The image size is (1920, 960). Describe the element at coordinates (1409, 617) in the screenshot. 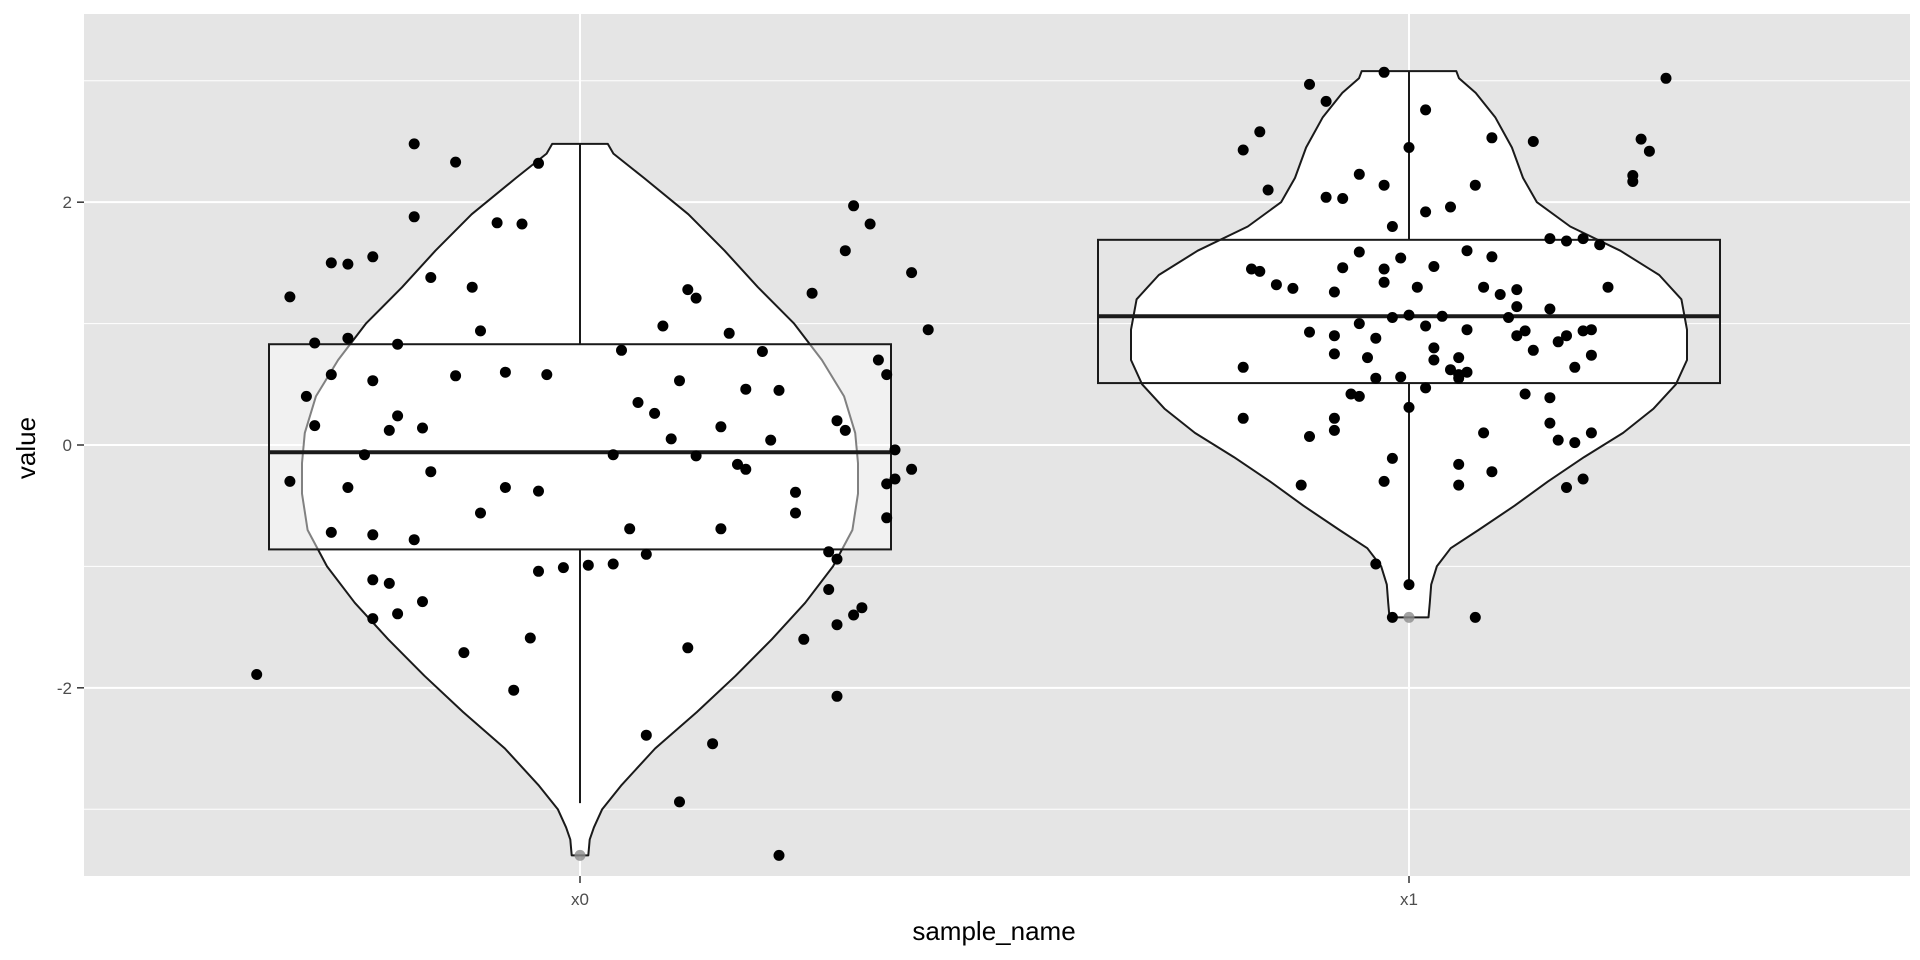

I see `outlier-point` at that location.